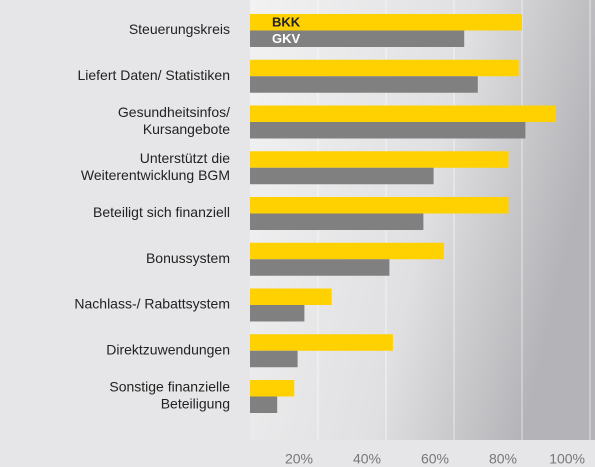 The image size is (595, 467). What do you see at coordinates (153, 75) in the screenshot?
I see `category-label: Liefert Daten/ Statistiken` at bounding box center [153, 75].